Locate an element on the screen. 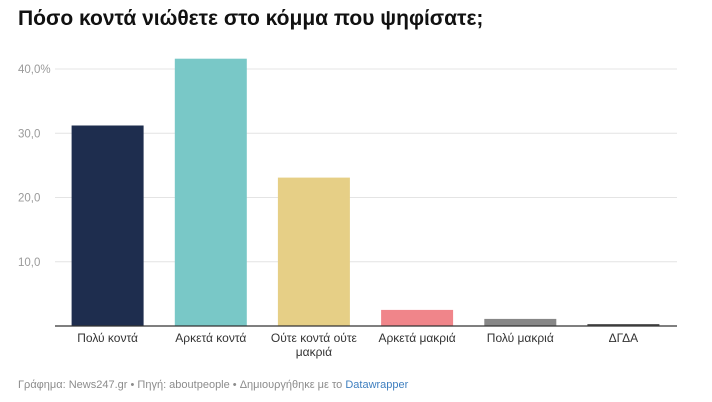 This screenshot has width=712, height=402. y-tick-label: 40,0% is located at coordinates (34, 70).